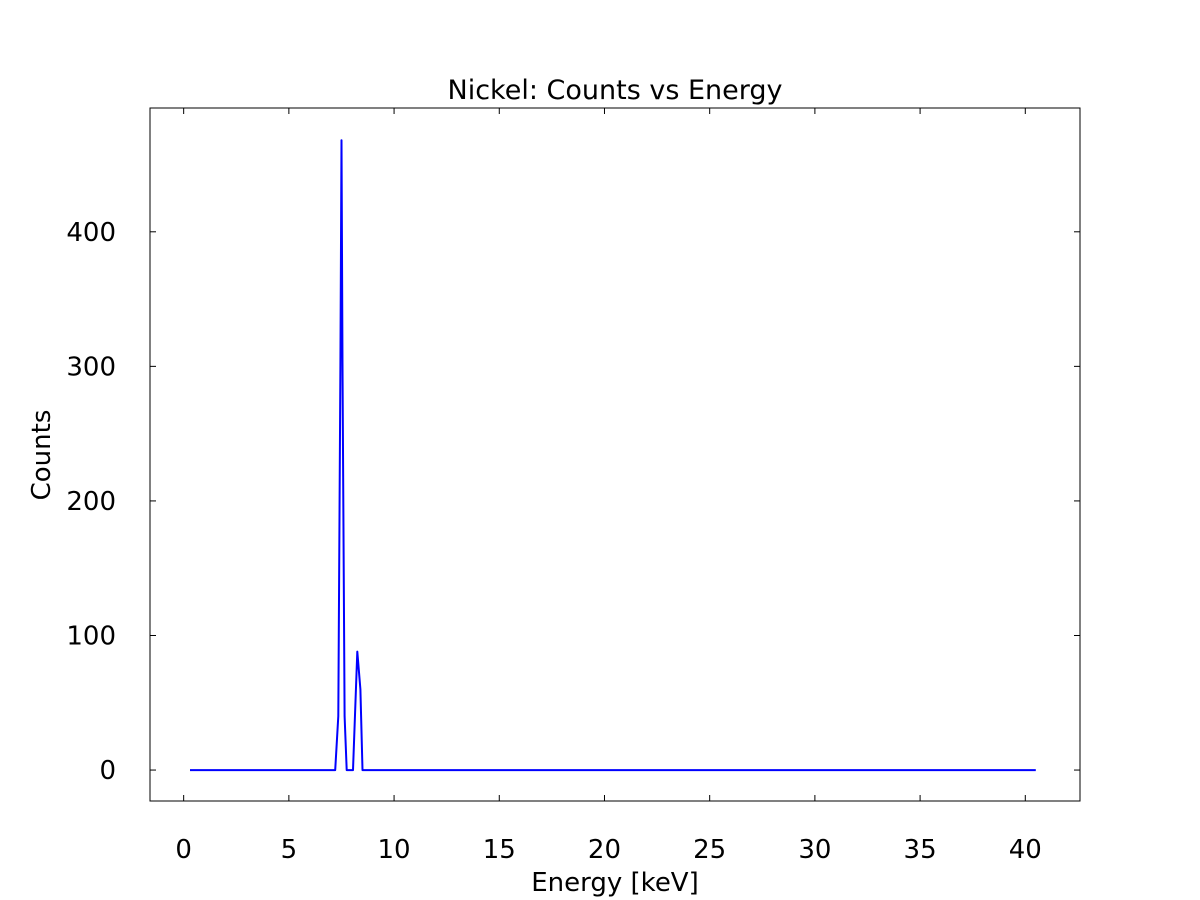 The height and width of the screenshot is (900, 1200). I want to click on y-tick-label: 100, so click(91, 636).